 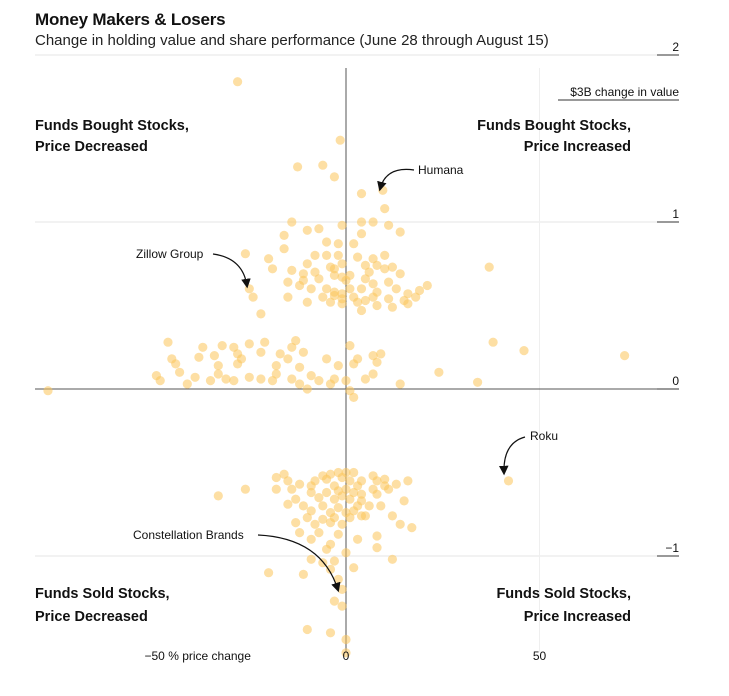 What do you see at coordinates (420, 177) in the screenshot?
I see `annotation-humana: Humana` at bounding box center [420, 177].